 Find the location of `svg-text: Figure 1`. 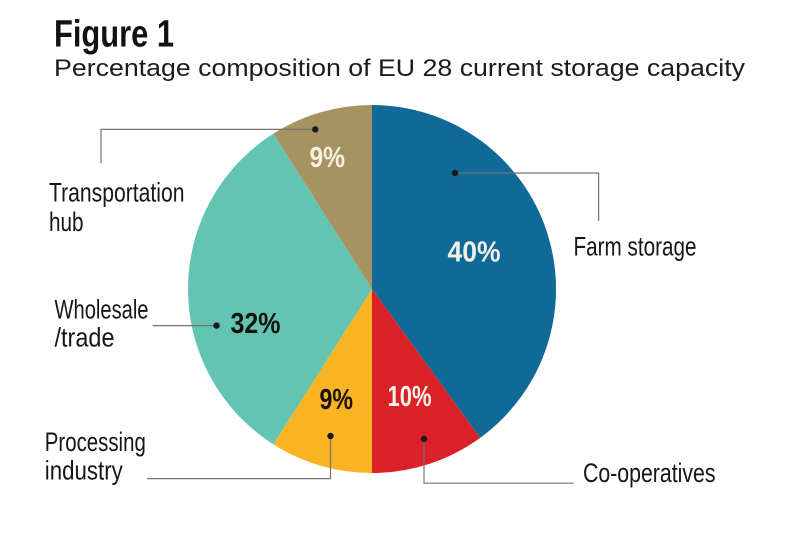

svg-text: Figure 1 is located at coordinates (114, 34).